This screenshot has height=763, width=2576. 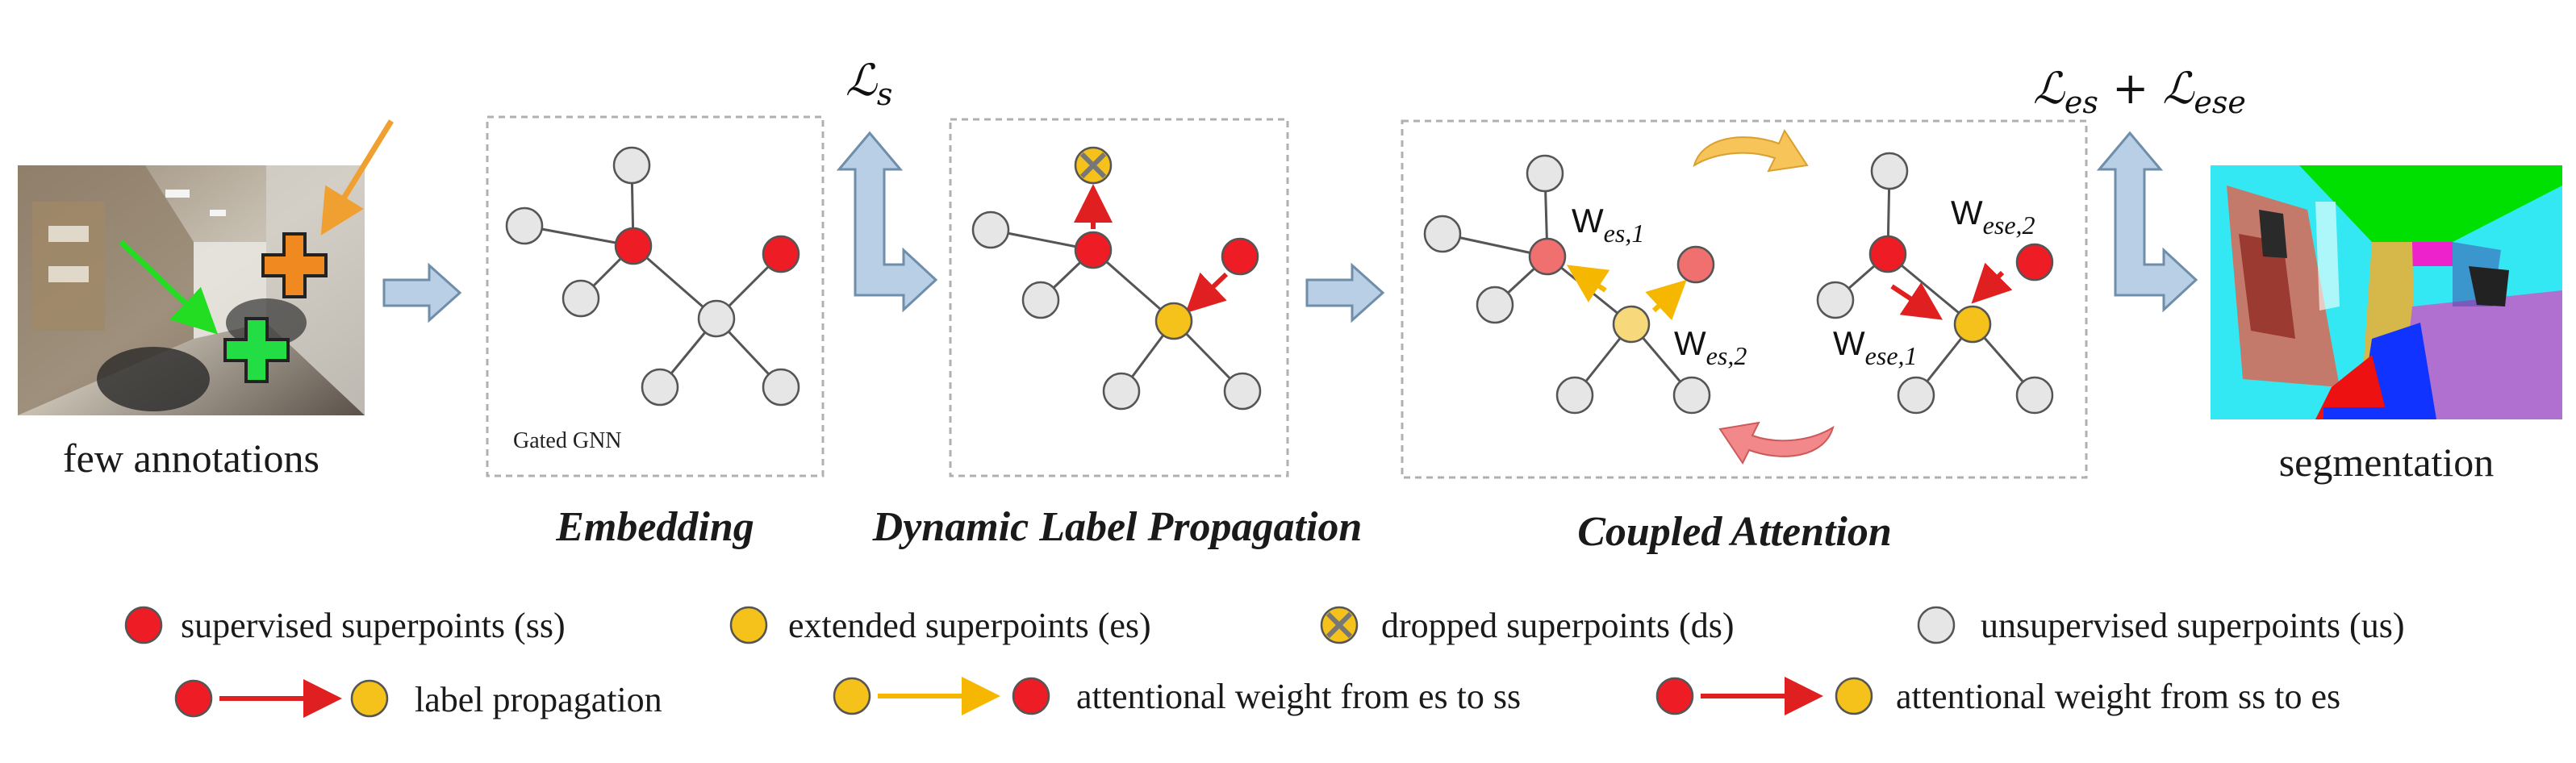 What do you see at coordinates (2386, 292) in the screenshot?
I see `segmentation-image` at bounding box center [2386, 292].